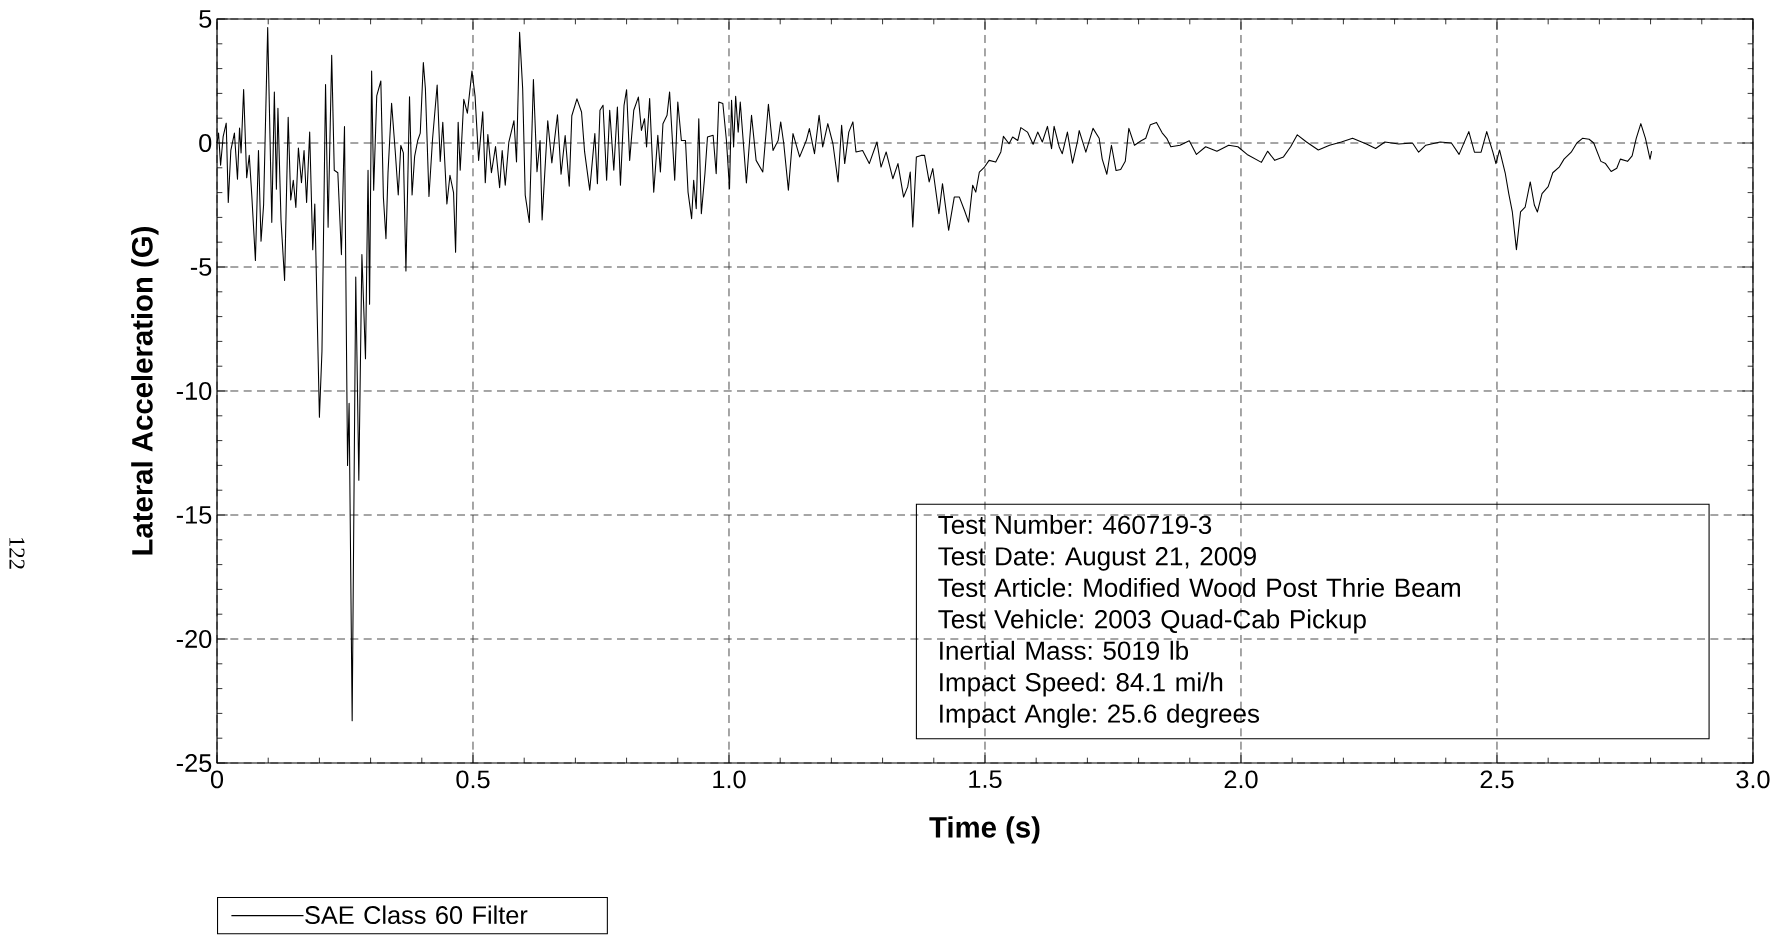  What do you see at coordinates (985, 779) in the screenshot?
I see `x-tick-label: 1.5` at bounding box center [985, 779].